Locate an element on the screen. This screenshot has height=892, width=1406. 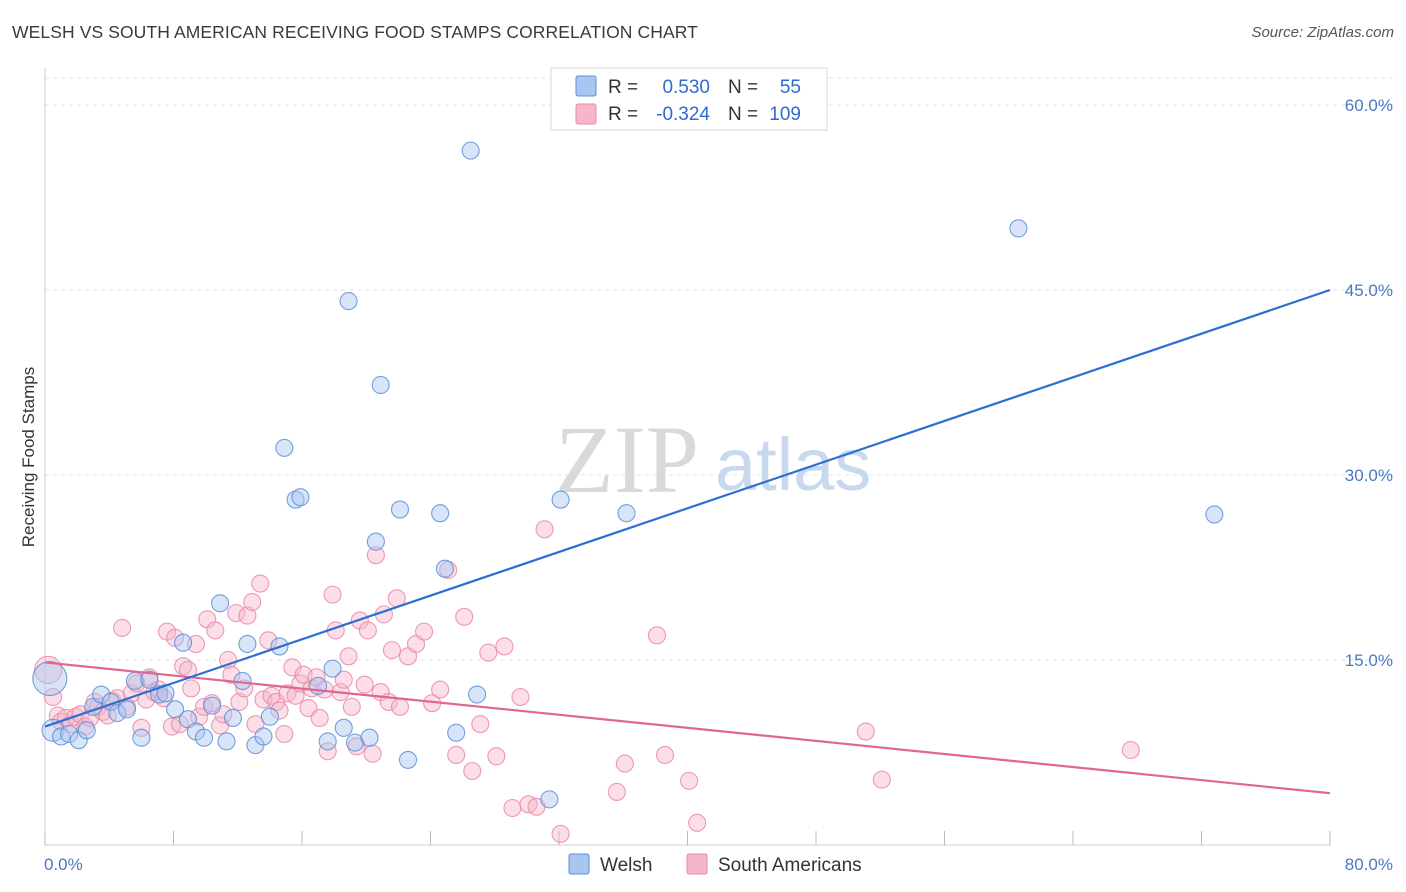
legend-welsh-n-value: 55 is located at coordinates (790, 87).